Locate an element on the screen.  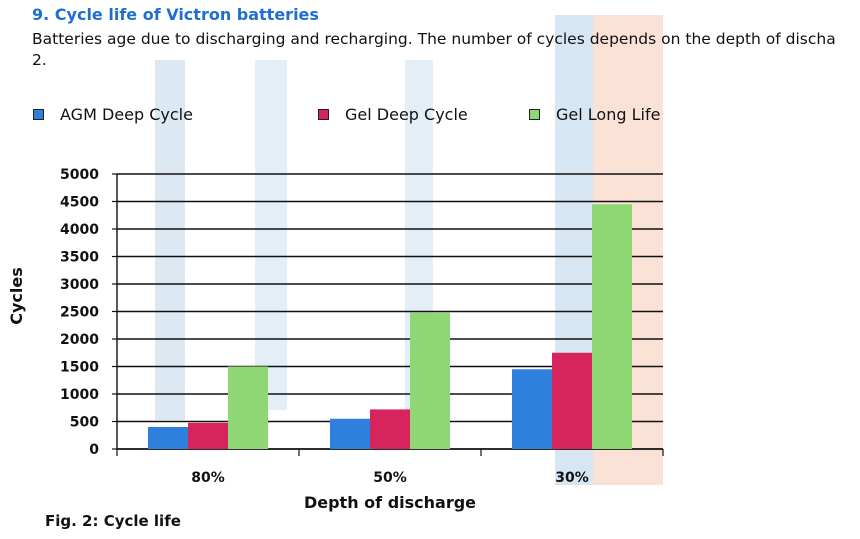
y-tick-label: 1500 is located at coordinates (79, 368).